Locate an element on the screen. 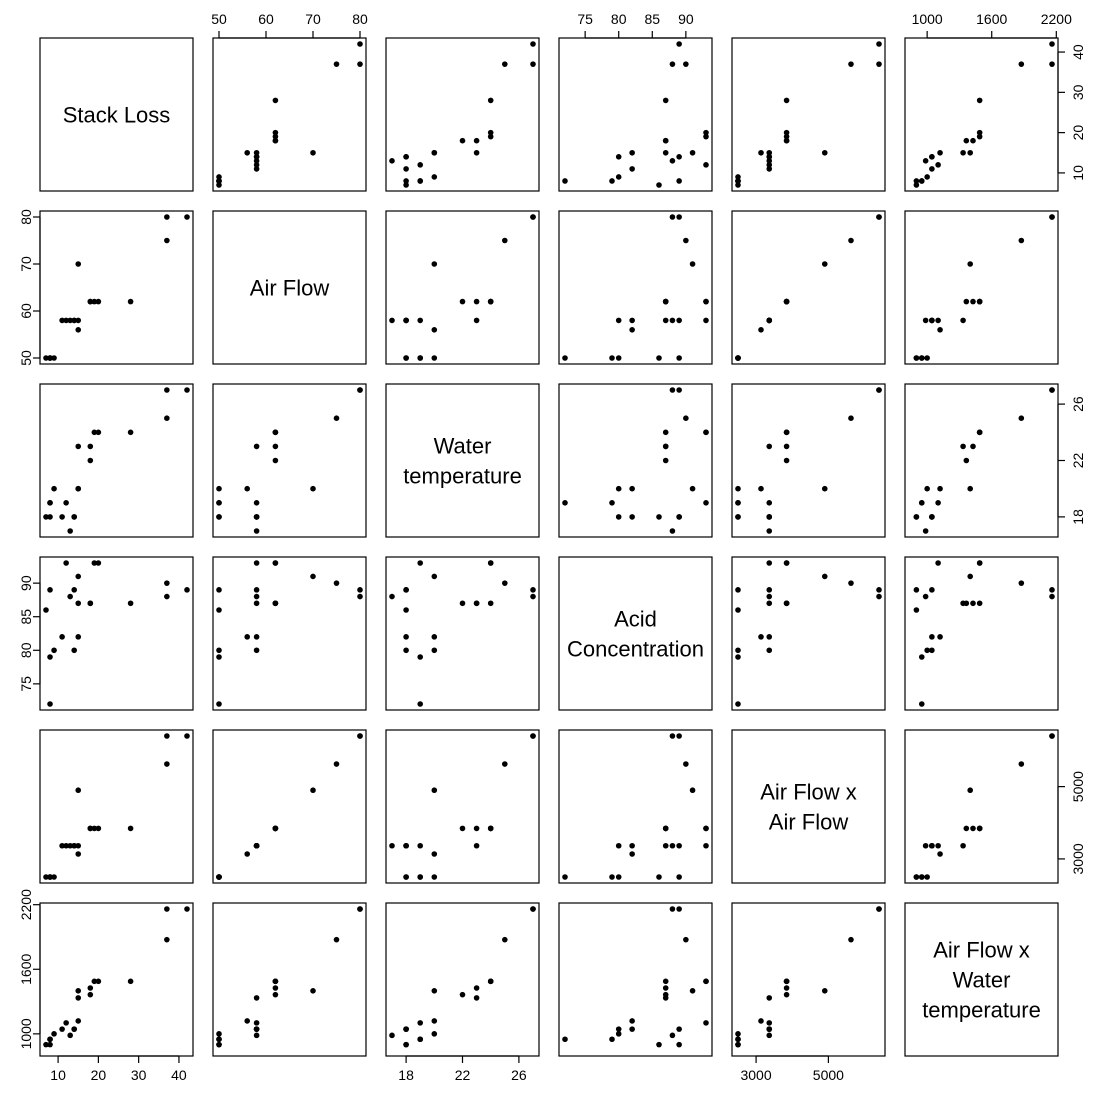 The width and height of the screenshot is (1098, 1095). x-tick-label: 75 is located at coordinates (585, 19).